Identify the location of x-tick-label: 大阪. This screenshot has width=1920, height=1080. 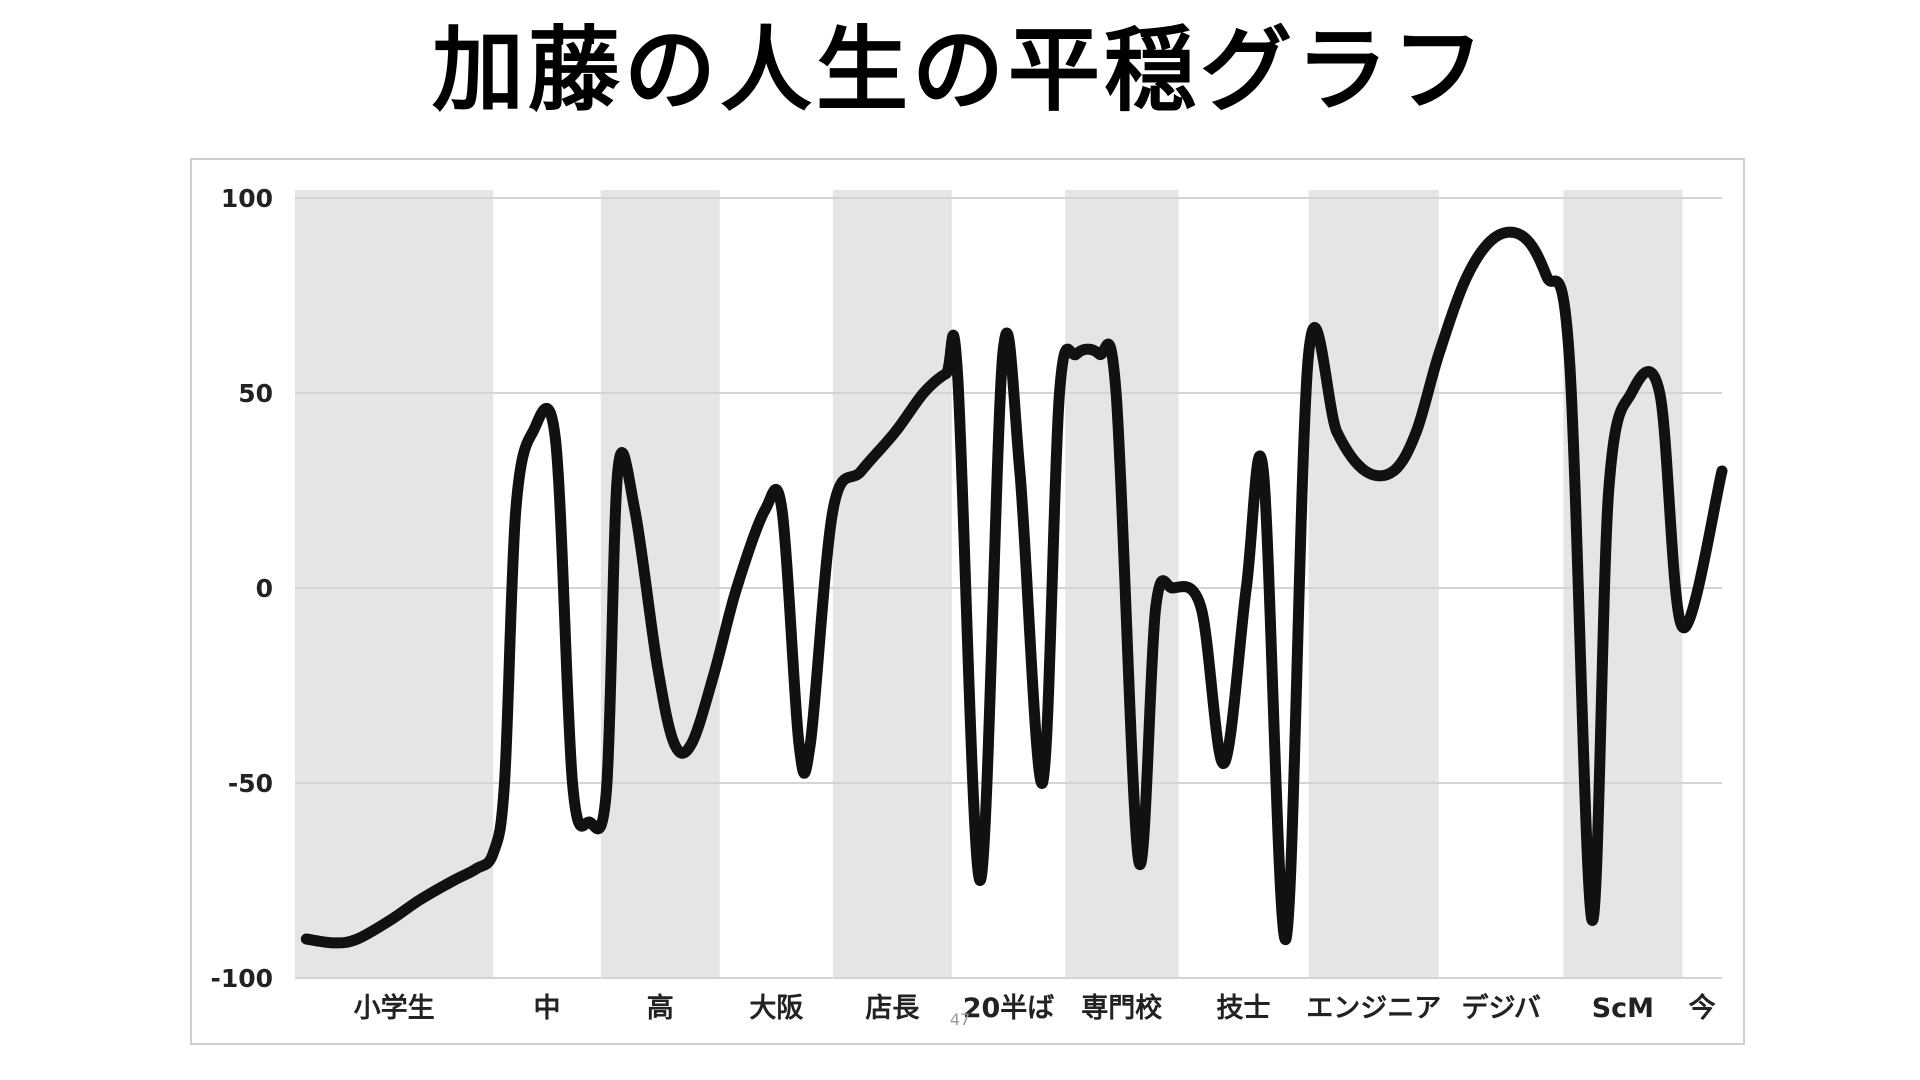
(776, 1008).